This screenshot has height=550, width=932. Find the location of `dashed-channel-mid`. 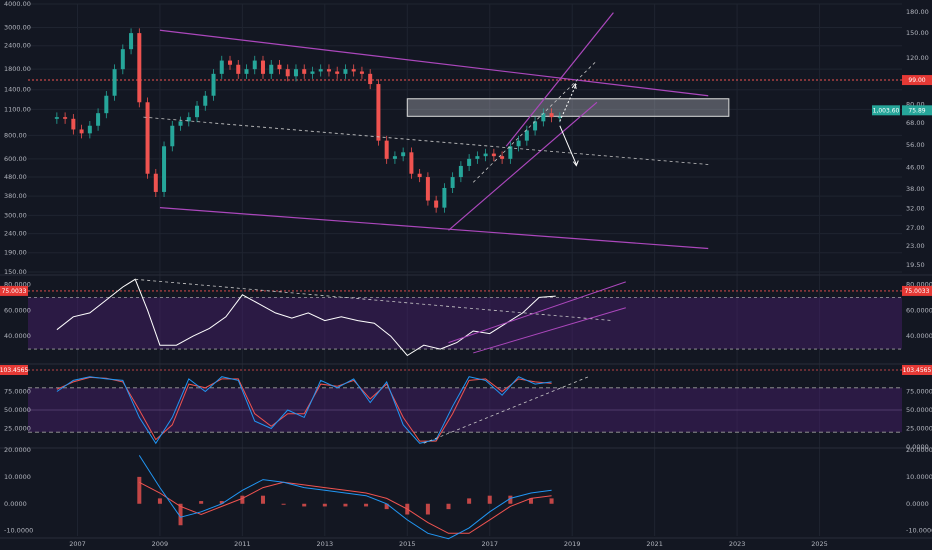

dashed-channel-mid is located at coordinates (535, 121).